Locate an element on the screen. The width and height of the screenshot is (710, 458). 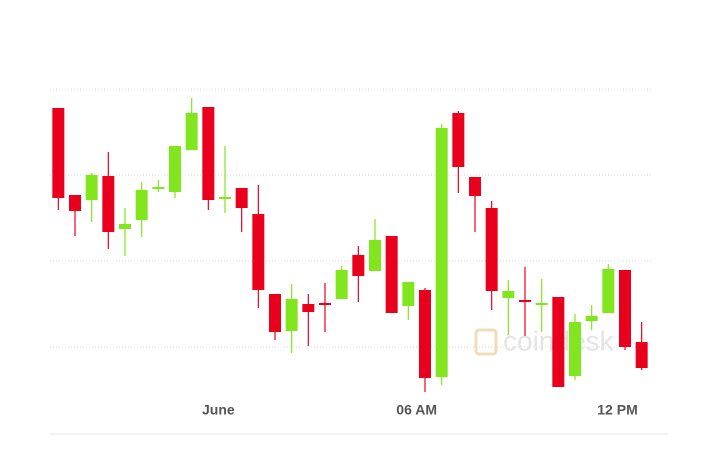
watermark-icon is located at coordinates (486, 342).